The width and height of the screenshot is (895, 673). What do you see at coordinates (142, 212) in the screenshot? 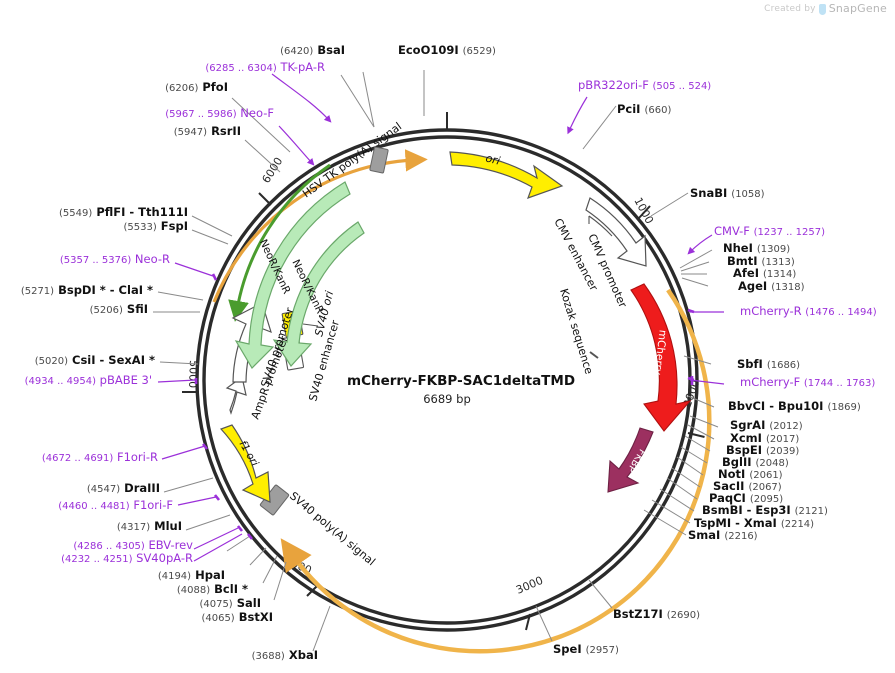
I see `enzyme-name-pflfi-tth111i: PflFI - Tth111I` at bounding box center [142, 212].